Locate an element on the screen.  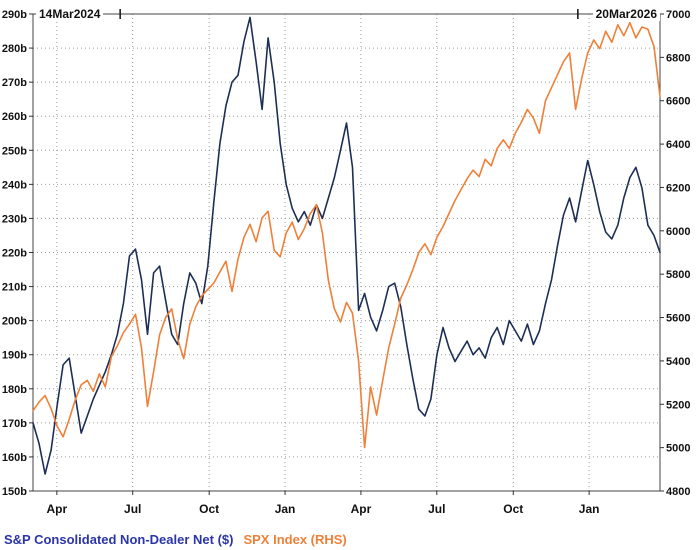
left-axis-tick-label: 180b is located at coordinates (14, 390).